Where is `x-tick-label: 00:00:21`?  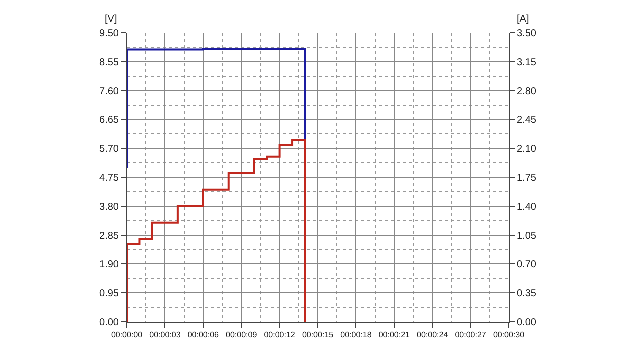
x-tick-label: 00:00:21 is located at coordinates (394, 335).